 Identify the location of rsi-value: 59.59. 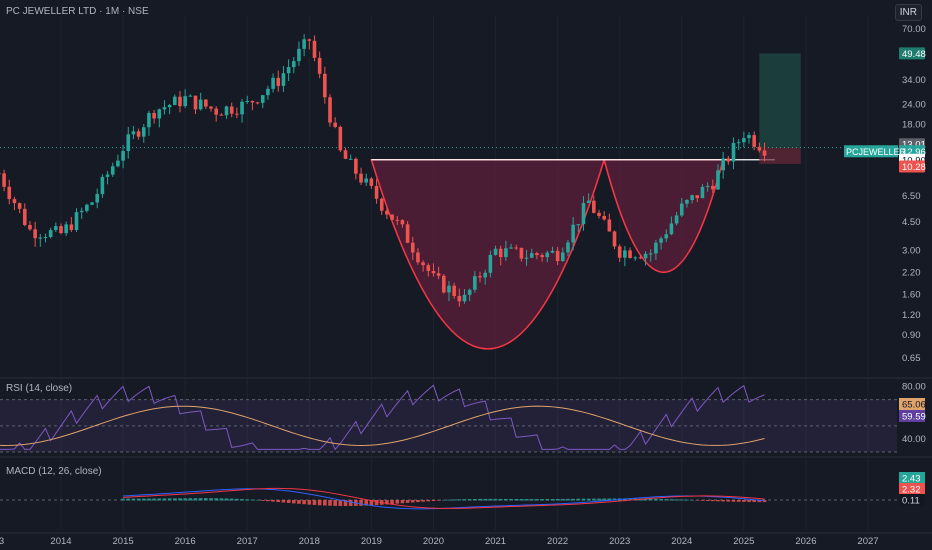
(914, 417).